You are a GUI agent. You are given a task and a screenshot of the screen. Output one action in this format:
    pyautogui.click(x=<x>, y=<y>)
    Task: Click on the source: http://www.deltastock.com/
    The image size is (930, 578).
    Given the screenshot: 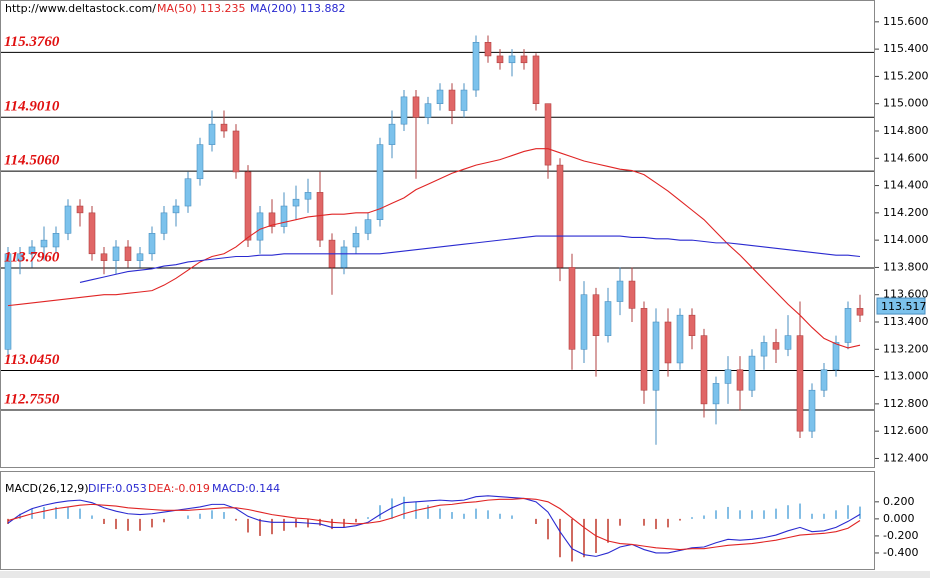 What is the action you would take?
    pyautogui.click(x=80, y=8)
    